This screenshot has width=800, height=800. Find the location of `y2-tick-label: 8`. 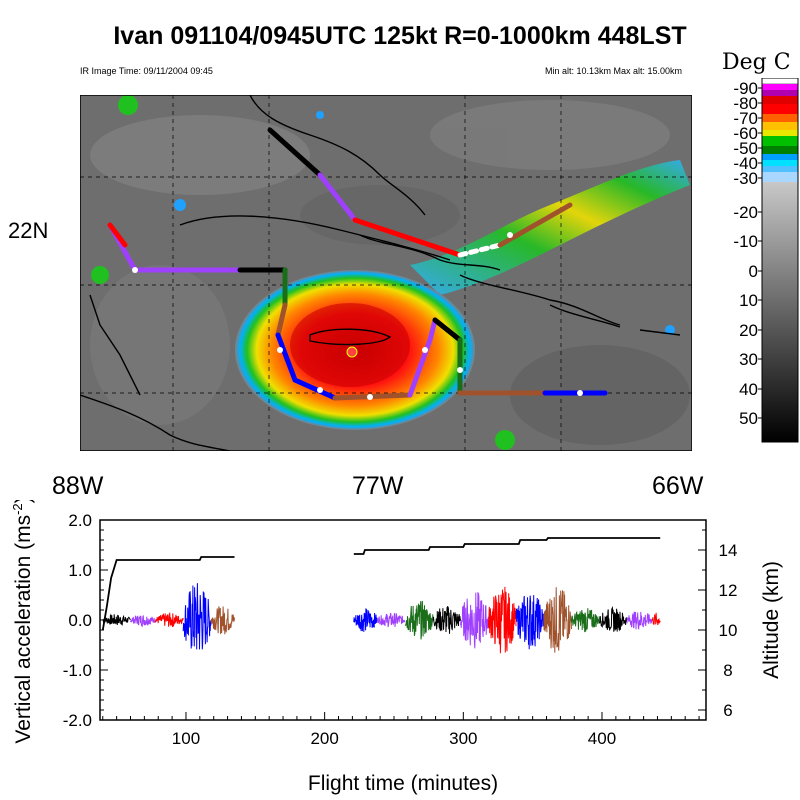

y2-tick-label: 8 is located at coordinates (727, 670).